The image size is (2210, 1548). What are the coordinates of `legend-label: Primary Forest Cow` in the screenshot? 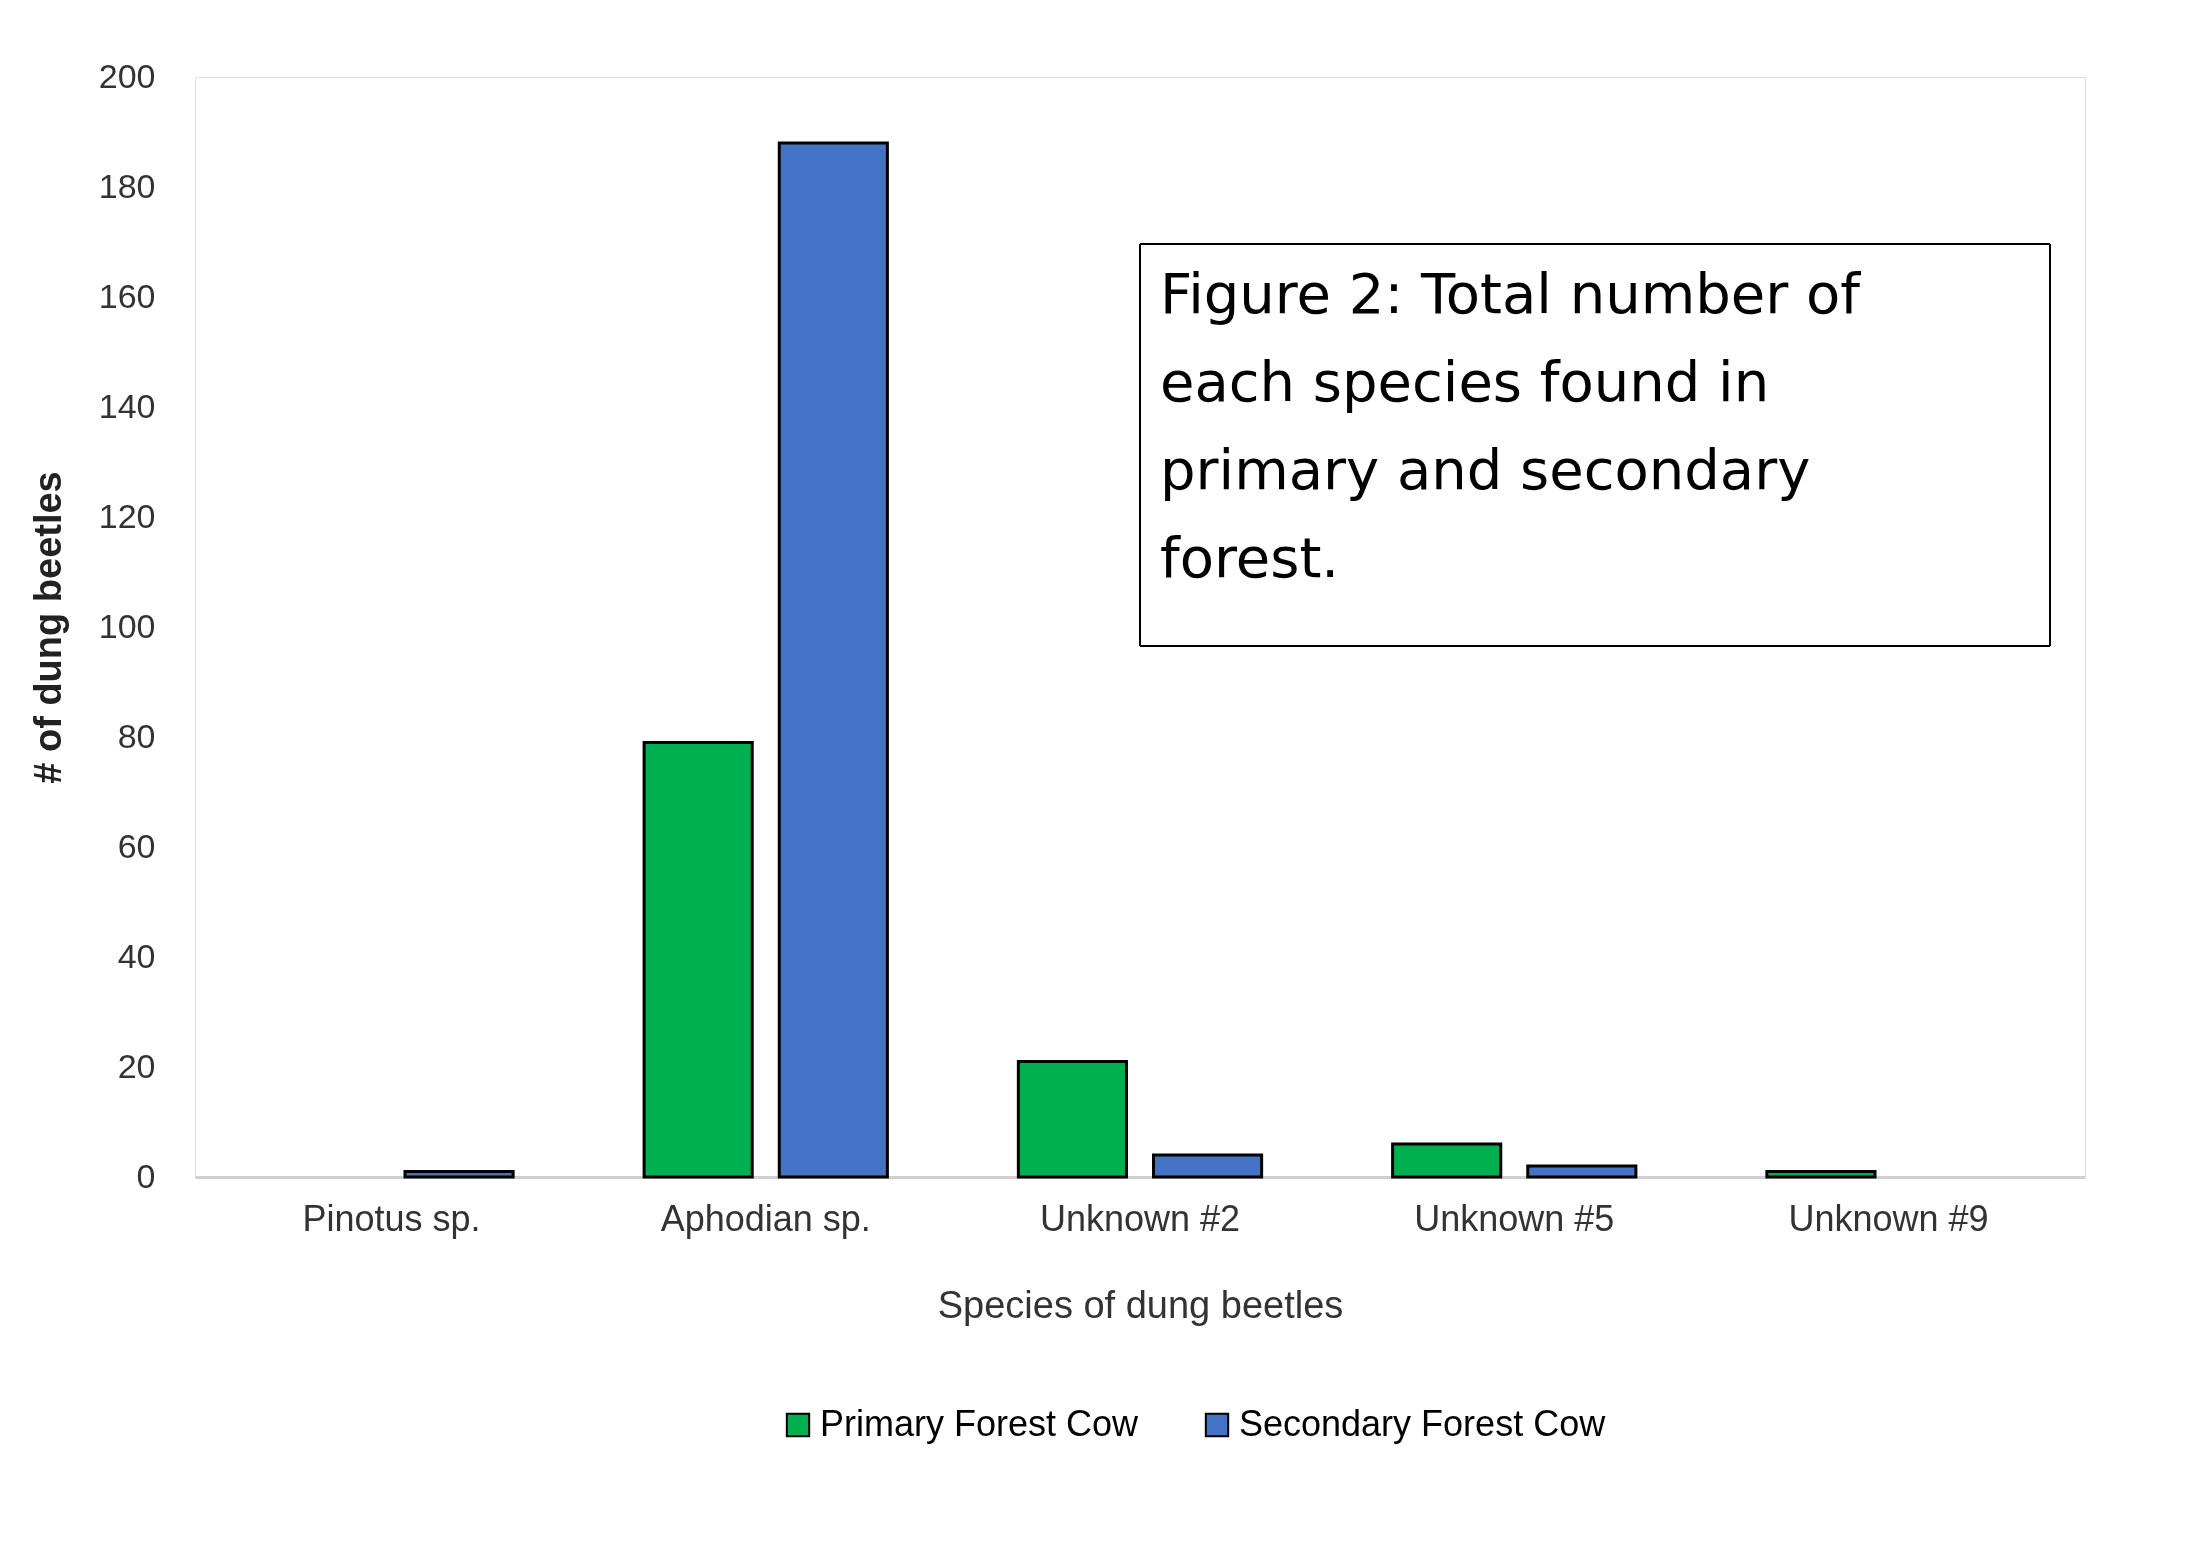 It's located at (980, 1423).